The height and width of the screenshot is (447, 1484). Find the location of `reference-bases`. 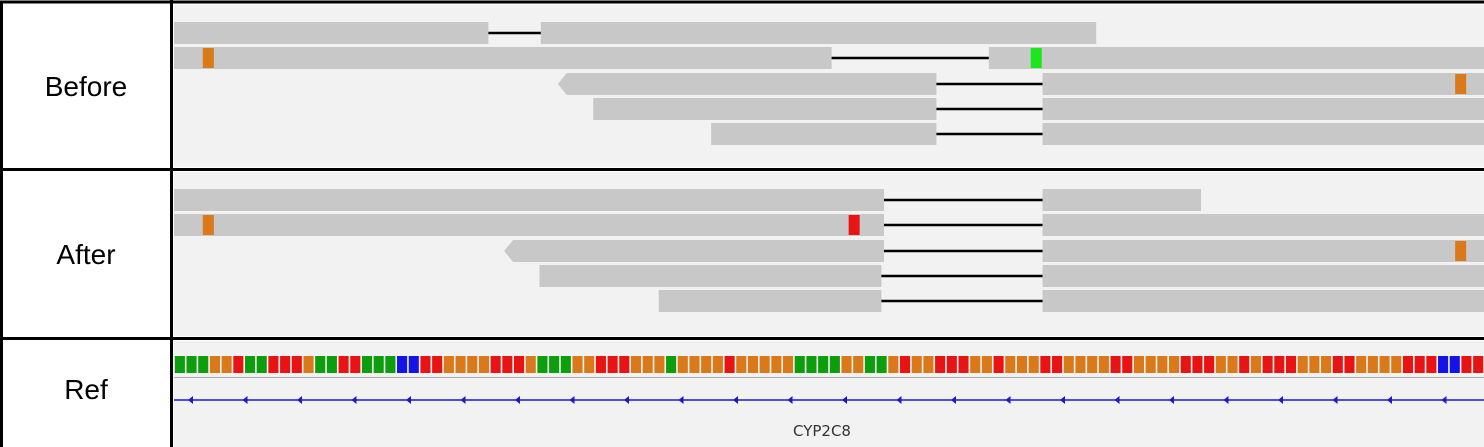

reference-bases is located at coordinates (829, 367).